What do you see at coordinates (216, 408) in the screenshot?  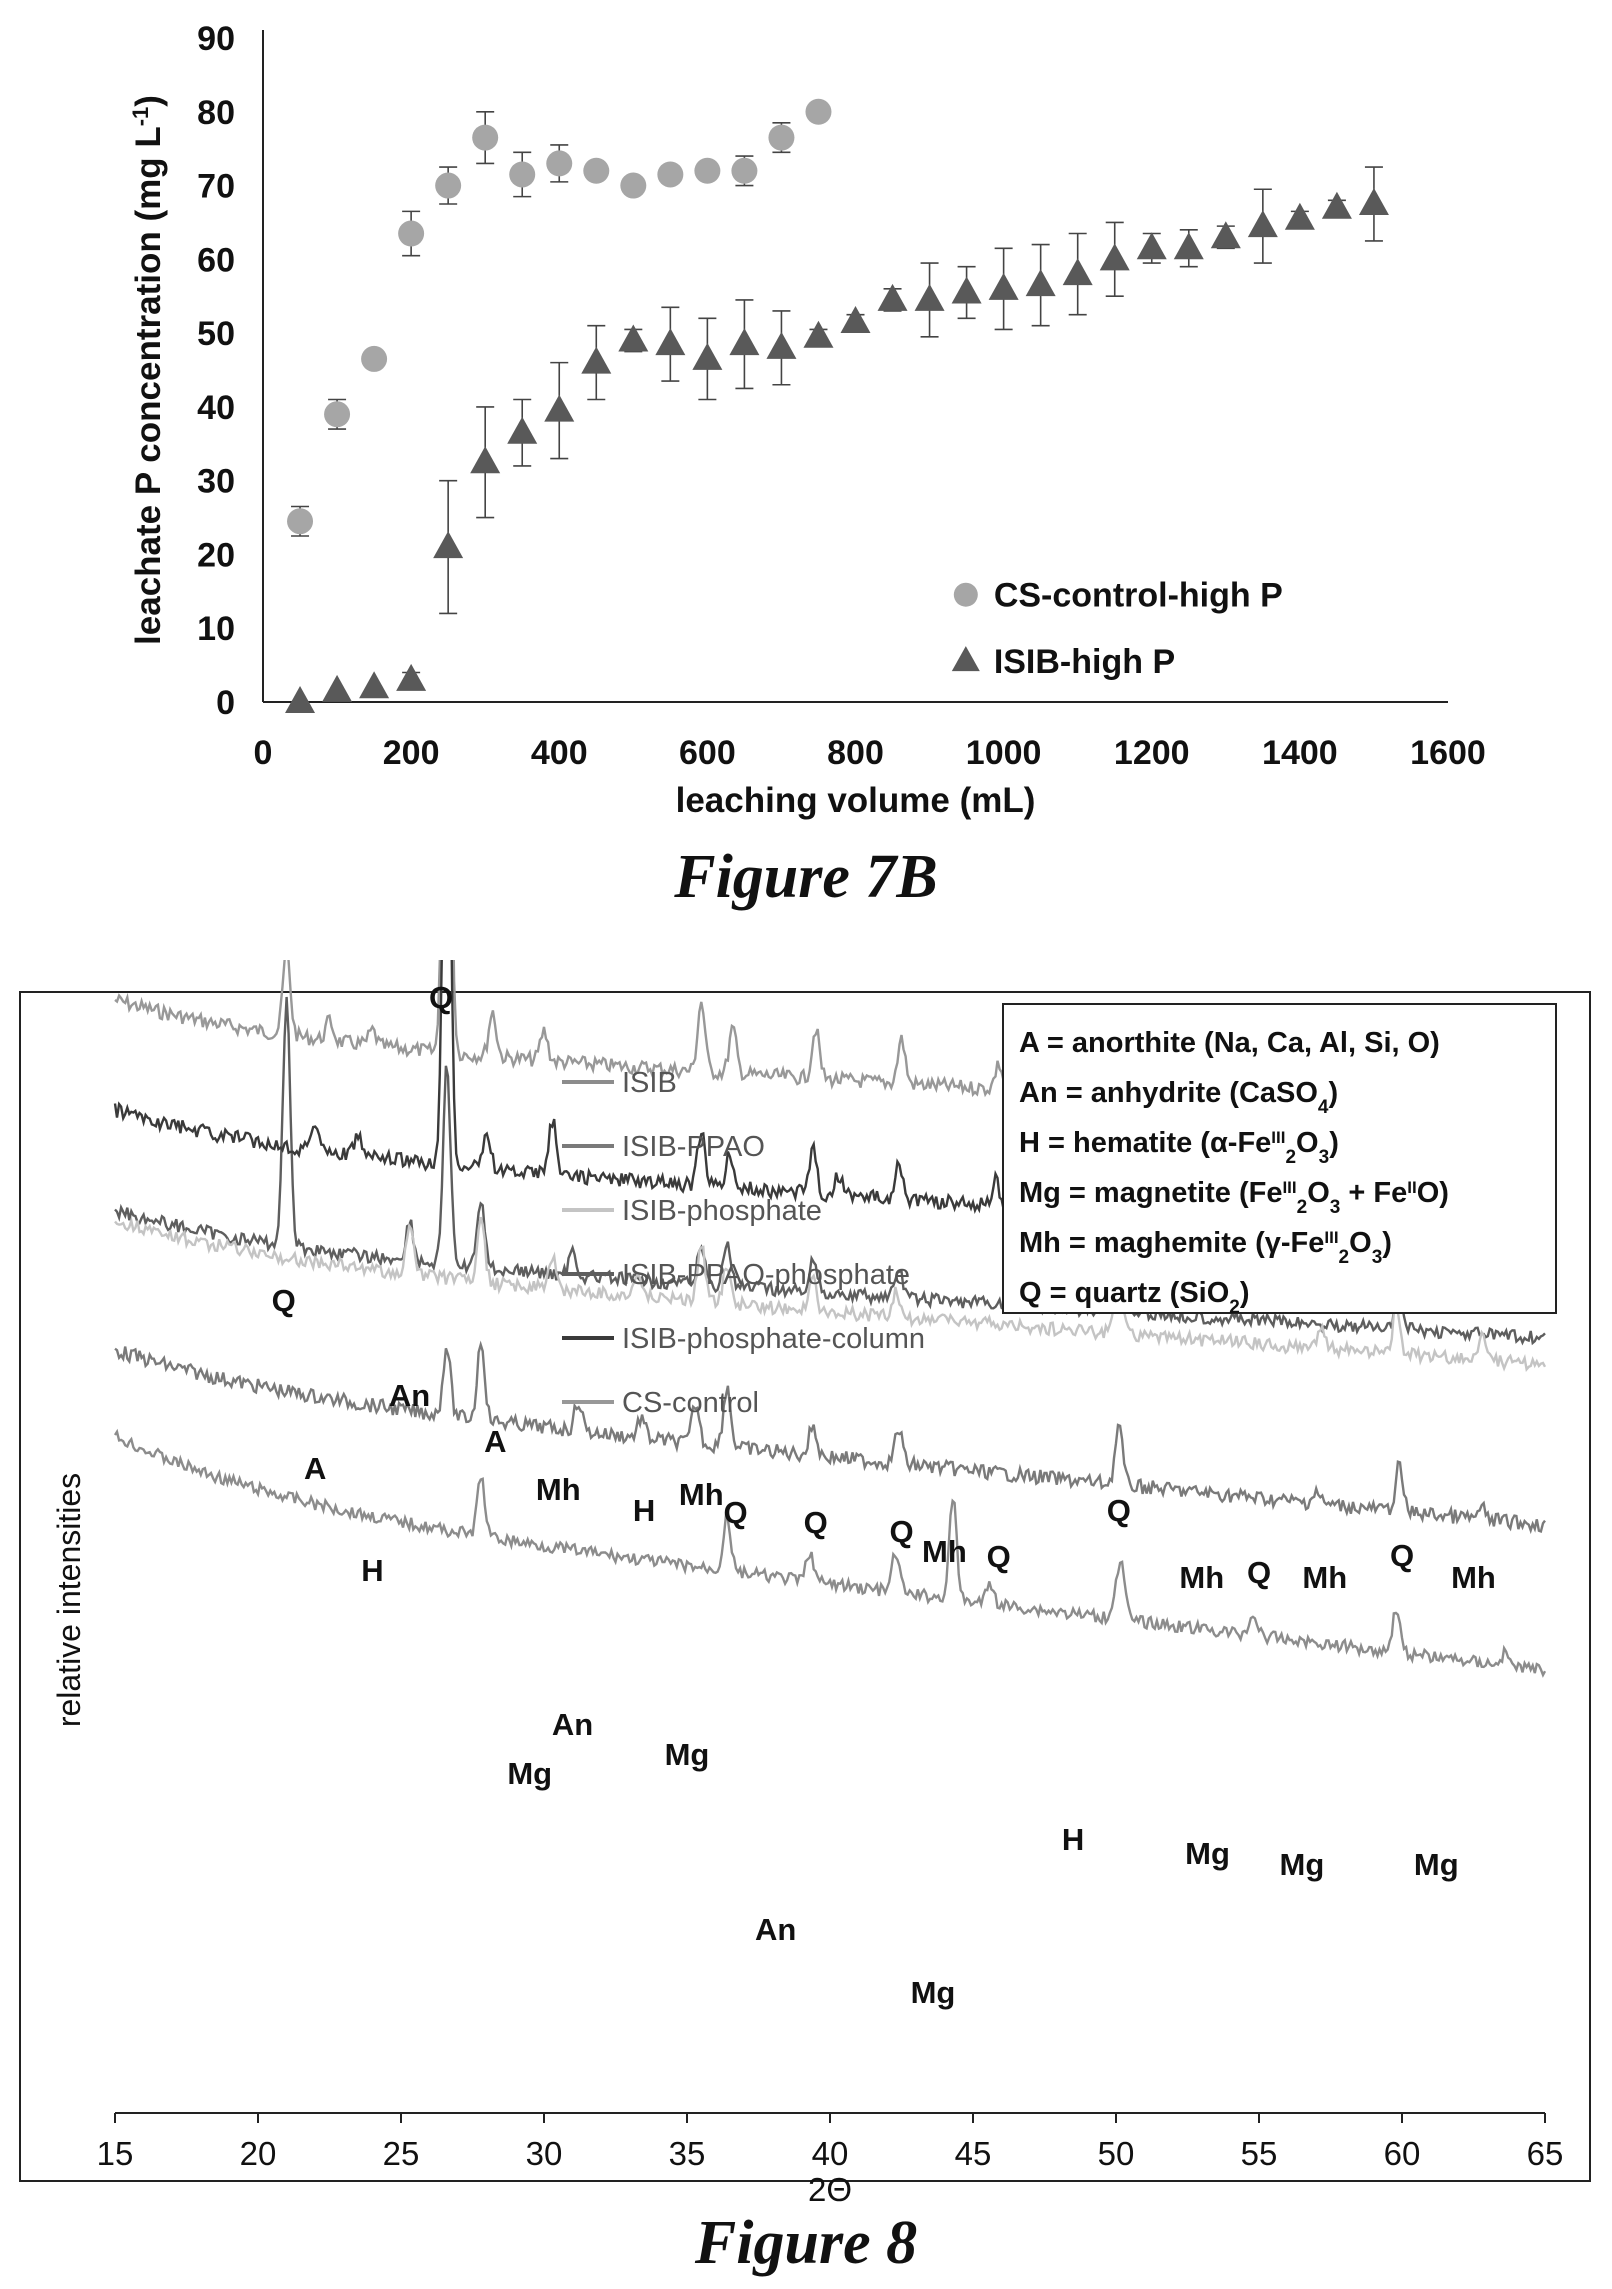 I see `y-tick-label: 40` at bounding box center [216, 408].